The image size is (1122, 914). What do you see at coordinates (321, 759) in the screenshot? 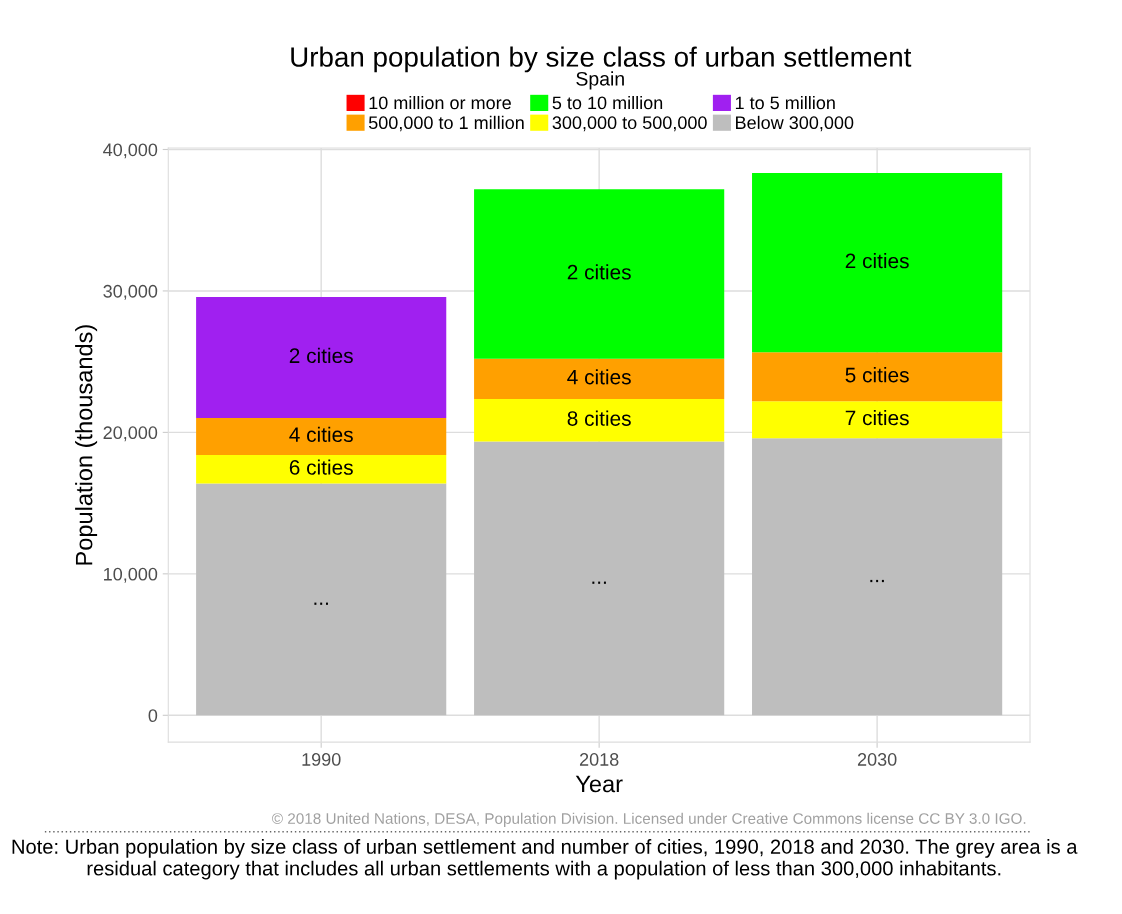
I see `x-tick-label: 1990` at bounding box center [321, 759].